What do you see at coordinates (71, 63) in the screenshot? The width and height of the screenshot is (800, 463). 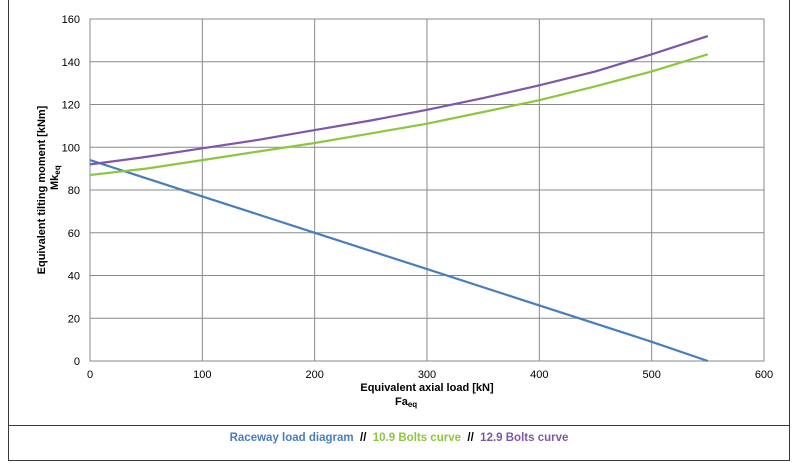 I see `y-tick-label: 140` at bounding box center [71, 63].